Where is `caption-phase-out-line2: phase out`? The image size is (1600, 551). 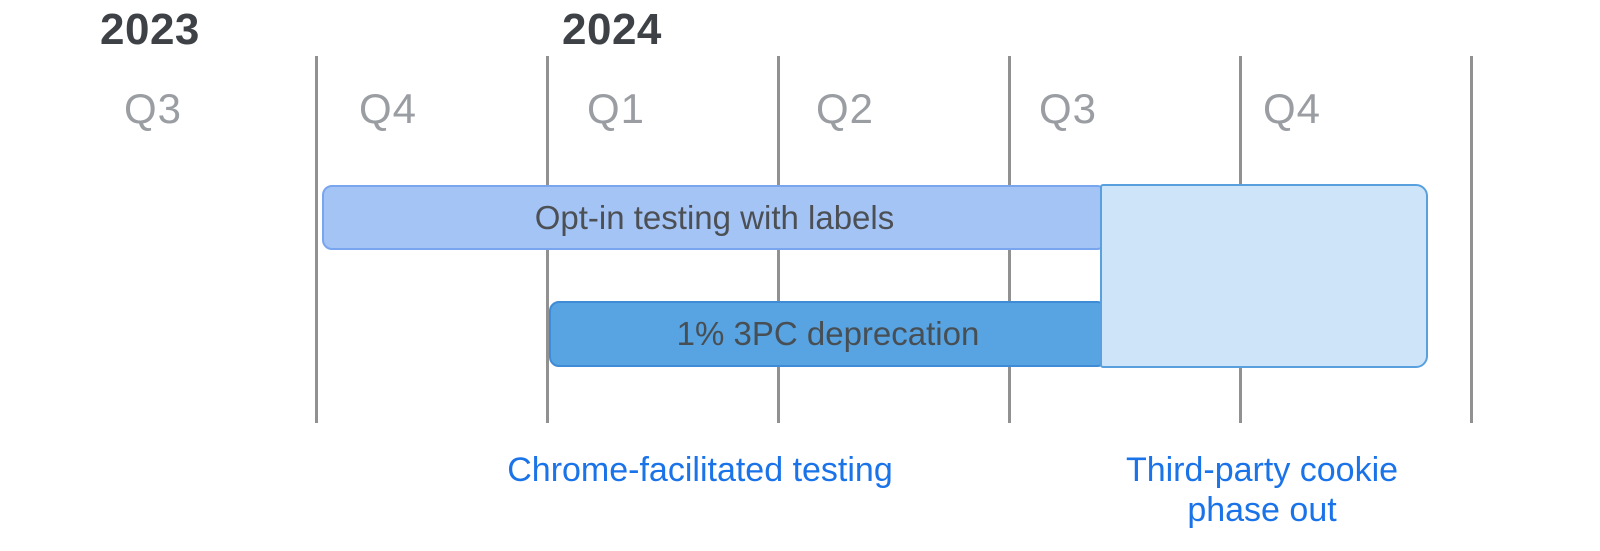
caption-phase-out-line2: phase out is located at coordinates (1262, 510).